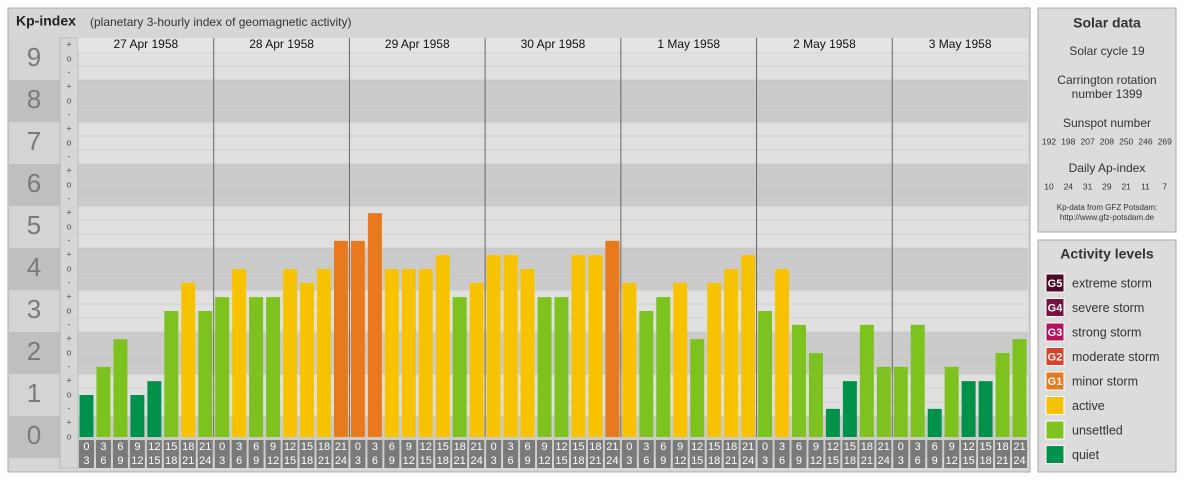 This screenshot has width=1184, height=480. I want to click on level-name: quiet, so click(1086, 455).